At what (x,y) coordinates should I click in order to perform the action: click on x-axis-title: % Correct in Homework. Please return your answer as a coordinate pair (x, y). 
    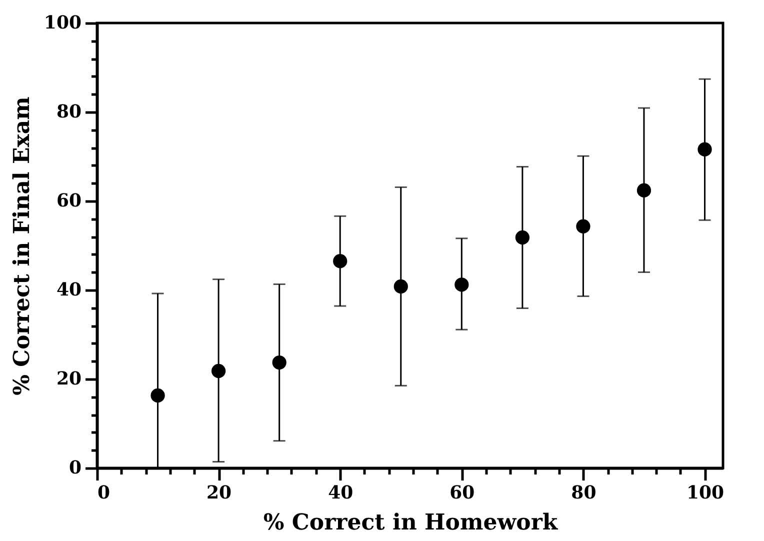
    Looking at the image, I should click on (410, 523).